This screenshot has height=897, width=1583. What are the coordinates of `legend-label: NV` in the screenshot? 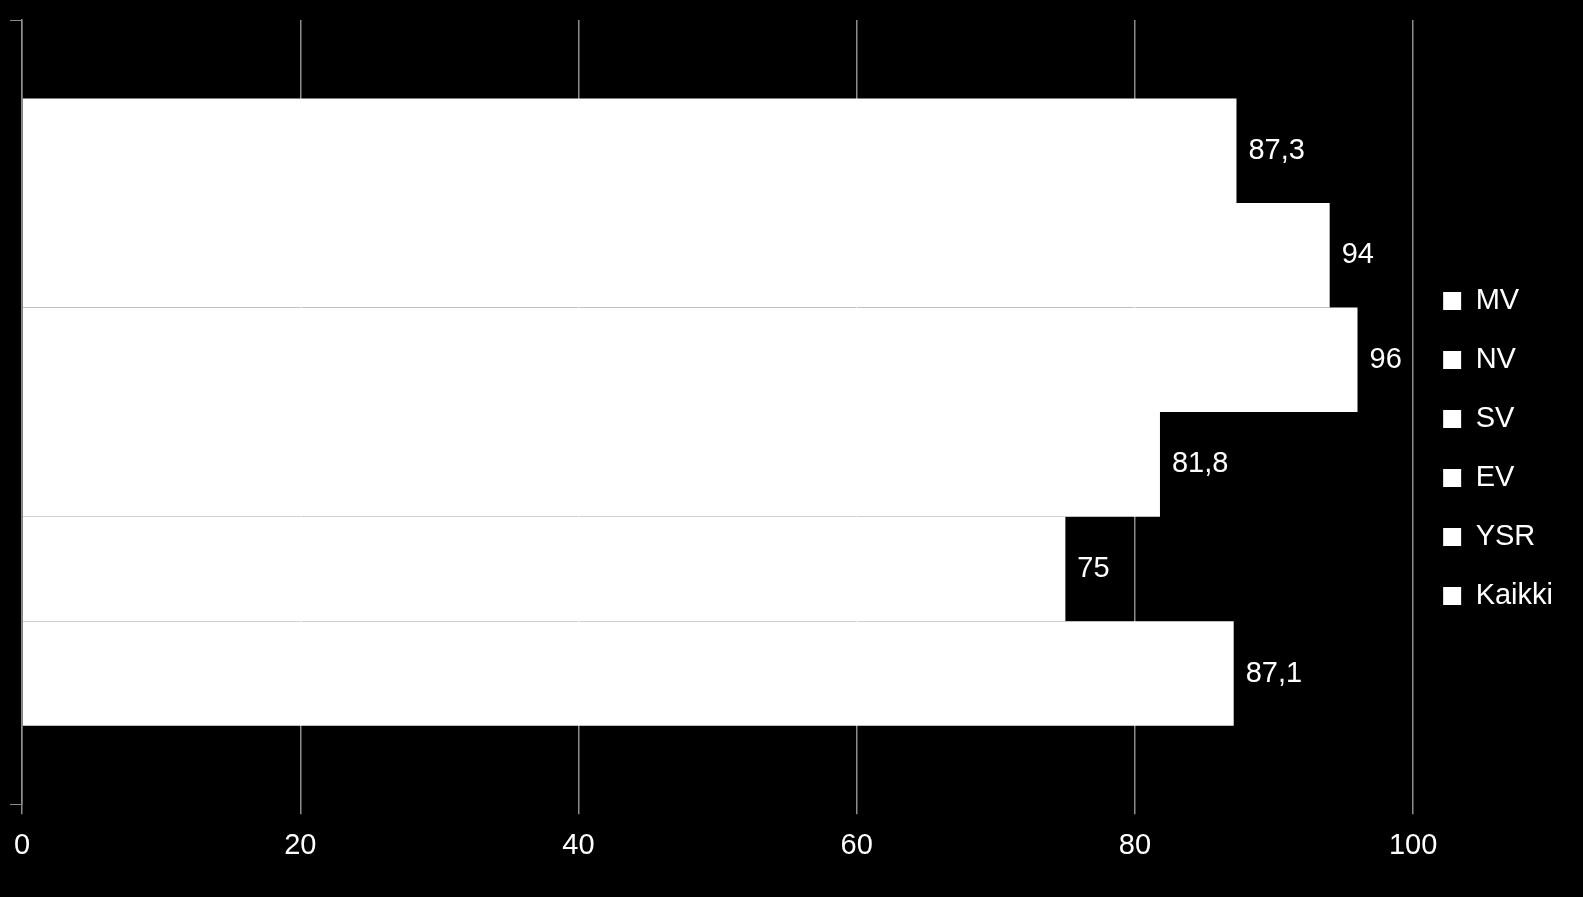 It's located at (1496, 358).